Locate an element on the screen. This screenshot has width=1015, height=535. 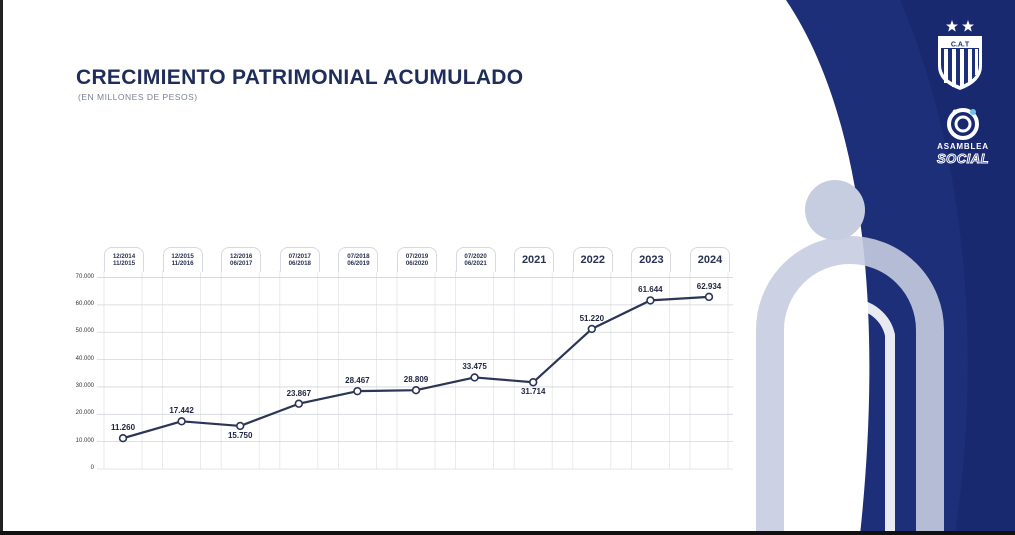
category-label-line: 07/2019 is located at coordinates (417, 256).